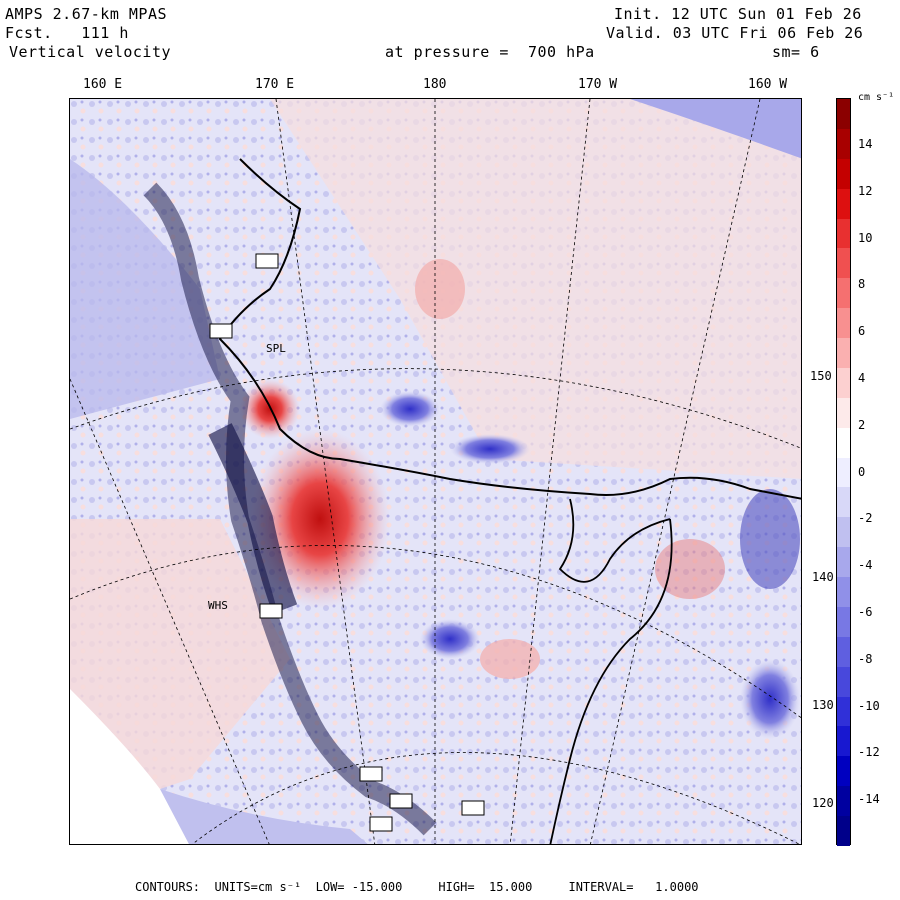  Describe the element at coordinates (862, 378) in the screenshot. I see `colorbar-tick-label: 4` at that location.